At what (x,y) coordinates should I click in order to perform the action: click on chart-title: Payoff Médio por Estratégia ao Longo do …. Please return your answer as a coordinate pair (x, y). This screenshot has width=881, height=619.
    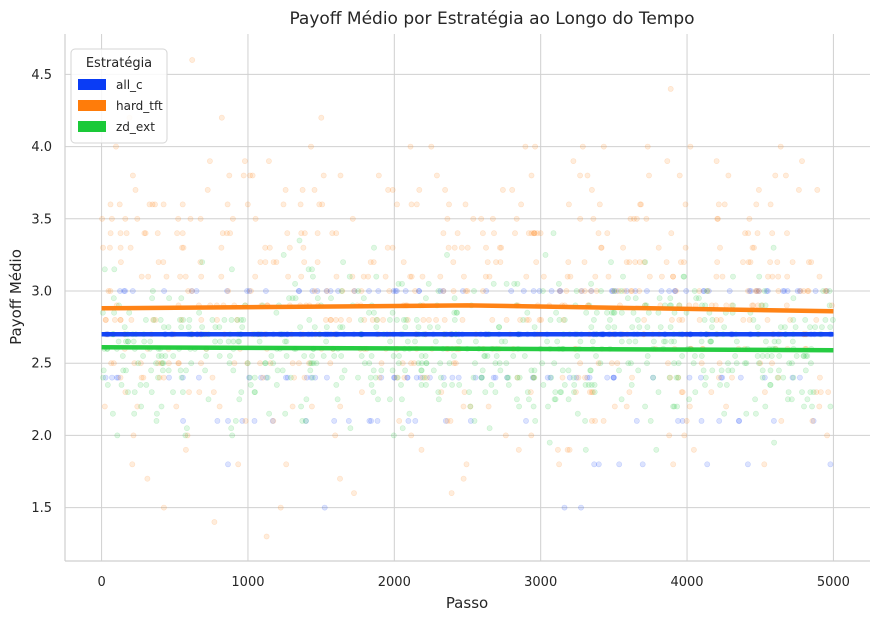
    Looking at the image, I should click on (491, 19).